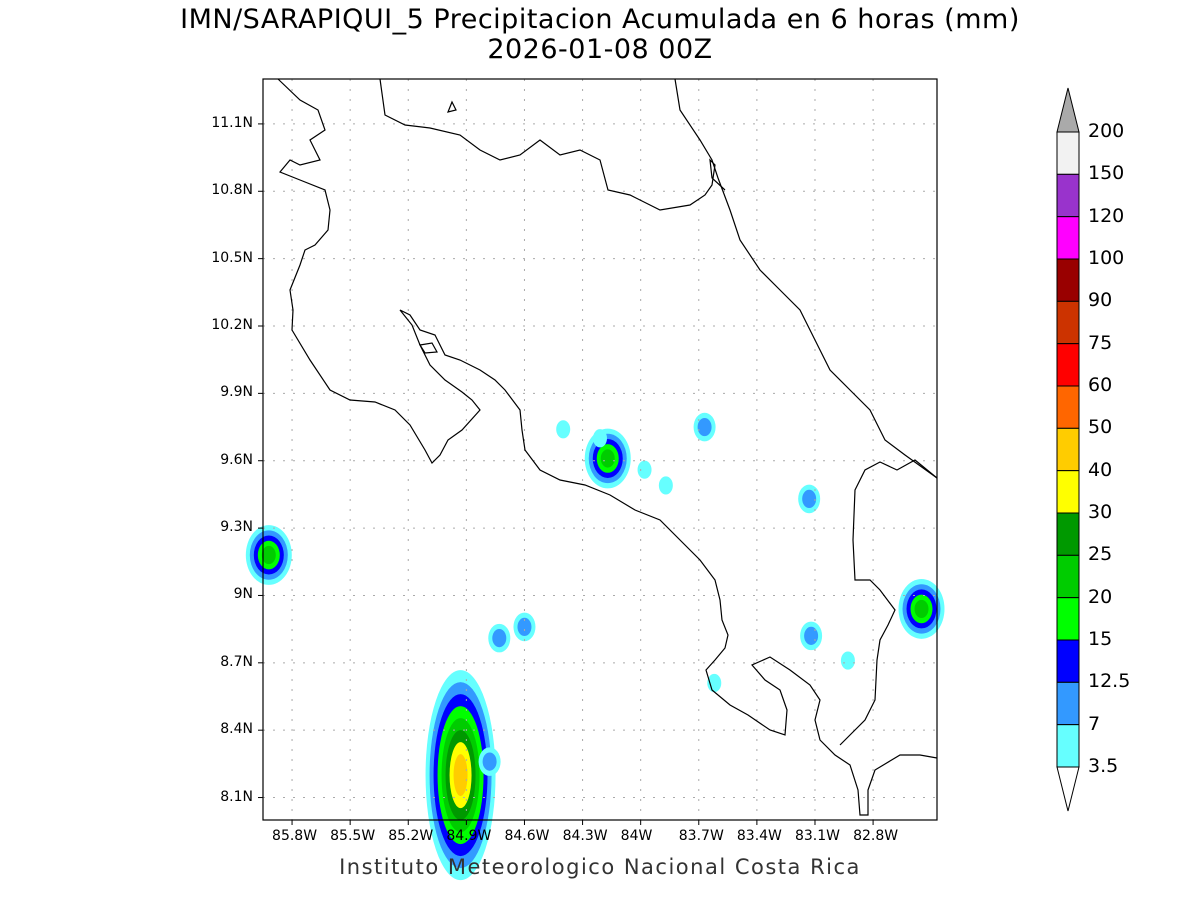  Describe the element at coordinates (236, 661) in the screenshot. I see `lat-tick-label: 8.7N` at that location.